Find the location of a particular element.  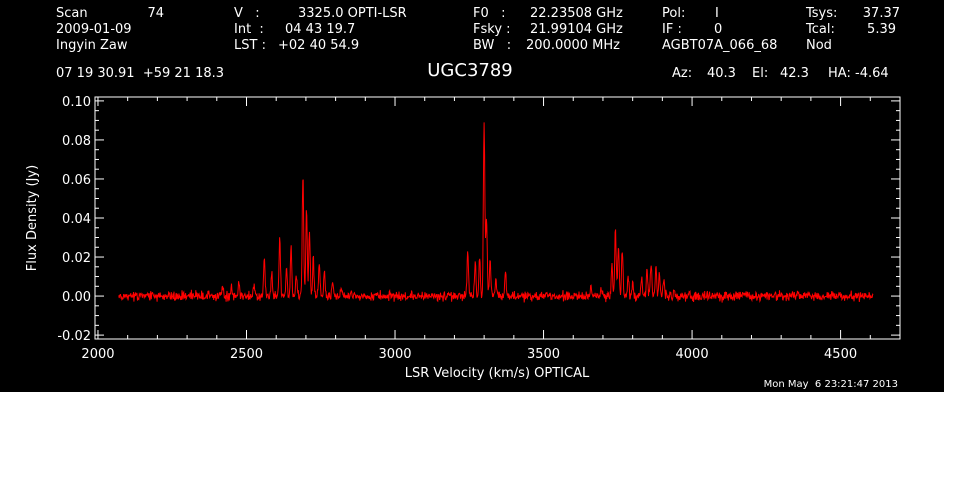

x-tick-label: 4000 is located at coordinates (692, 354).